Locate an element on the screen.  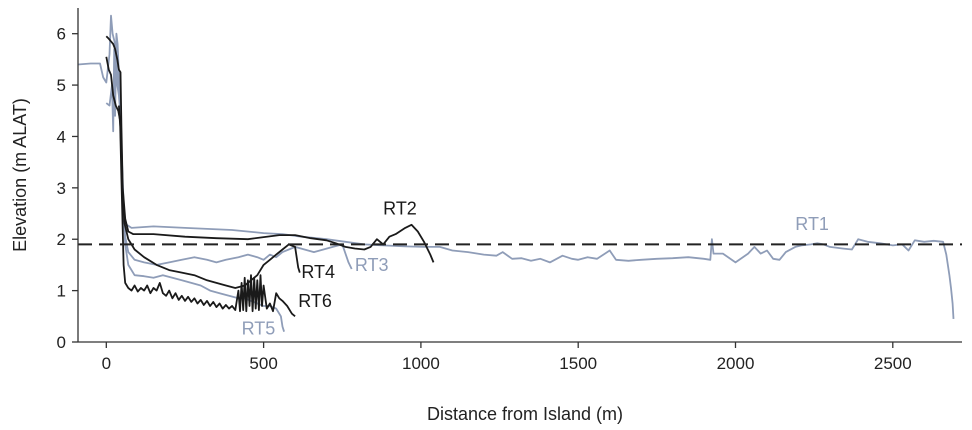
y-tick-label: 6 is located at coordinates (61, 34).